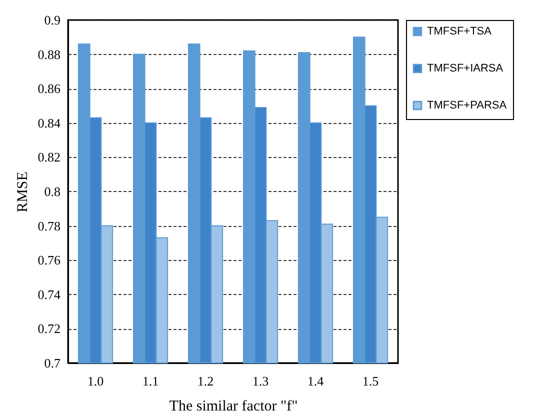 The image size is (537, 420). I want to click on x-axis-title: The similar factor "f", so click(233, 406).